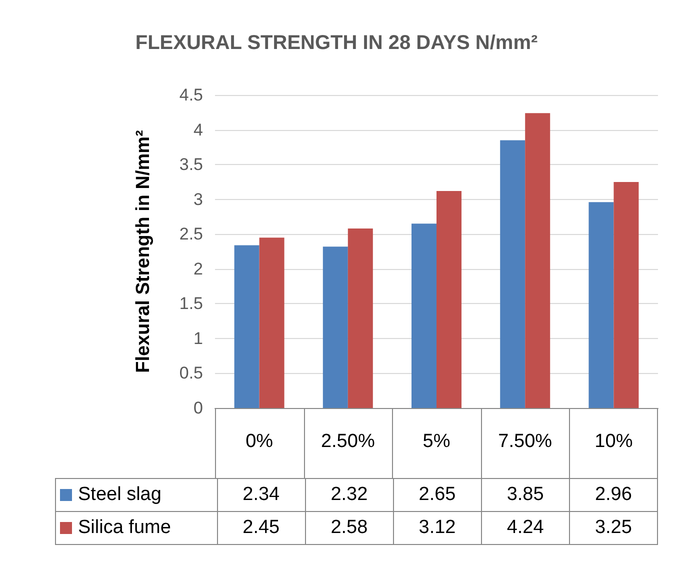  I want to click on data-label: 2.58, so click(349, 528).